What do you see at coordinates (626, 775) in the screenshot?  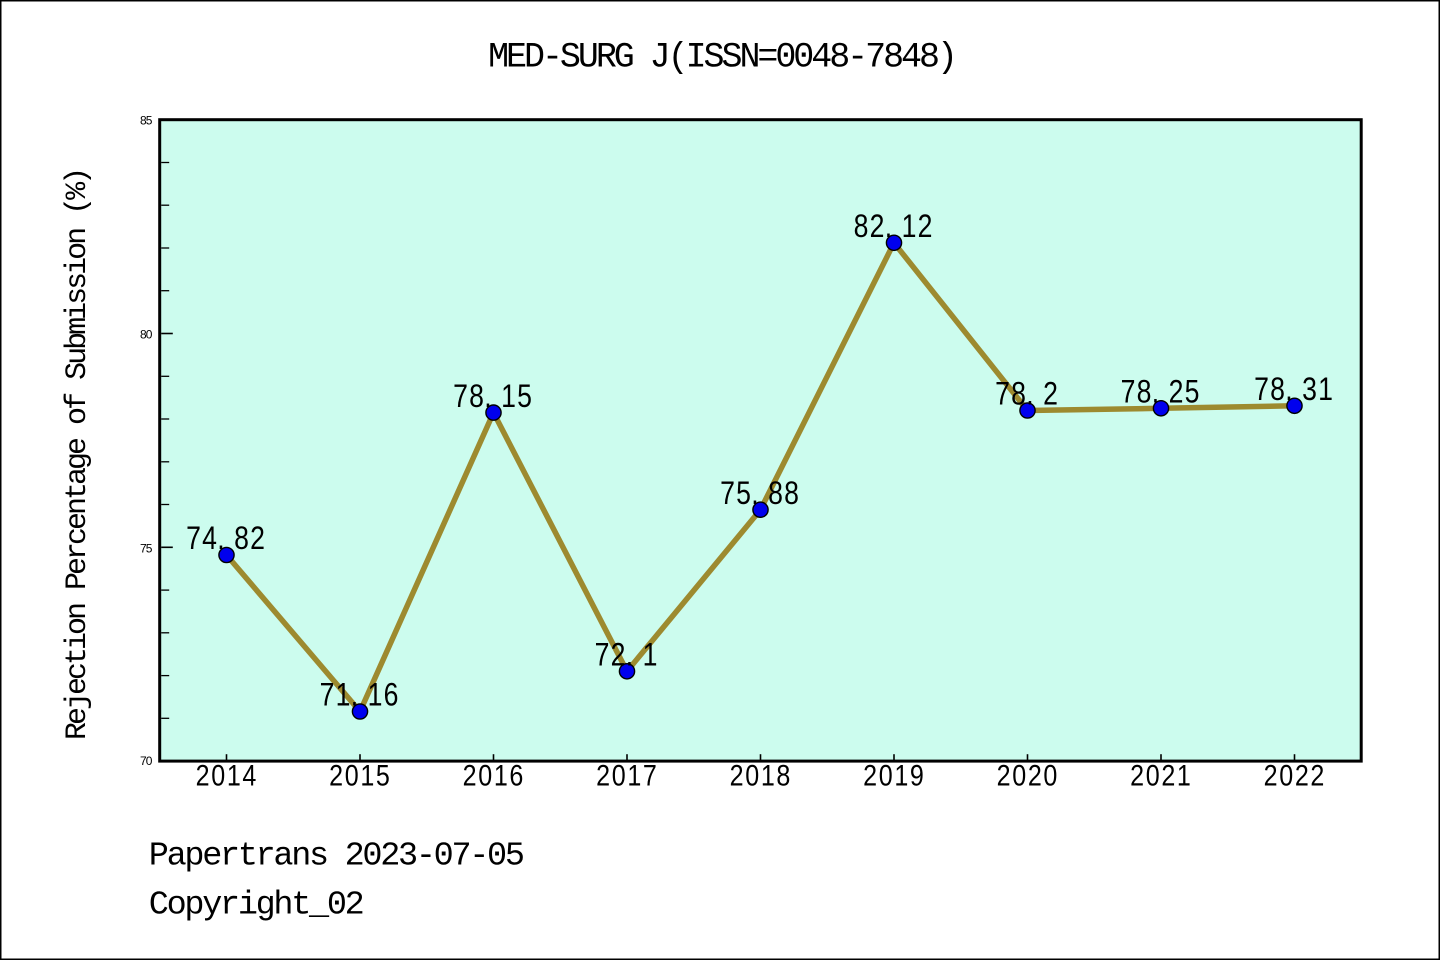 I see `svg-text: 2017` at bounding box center [626, 775].